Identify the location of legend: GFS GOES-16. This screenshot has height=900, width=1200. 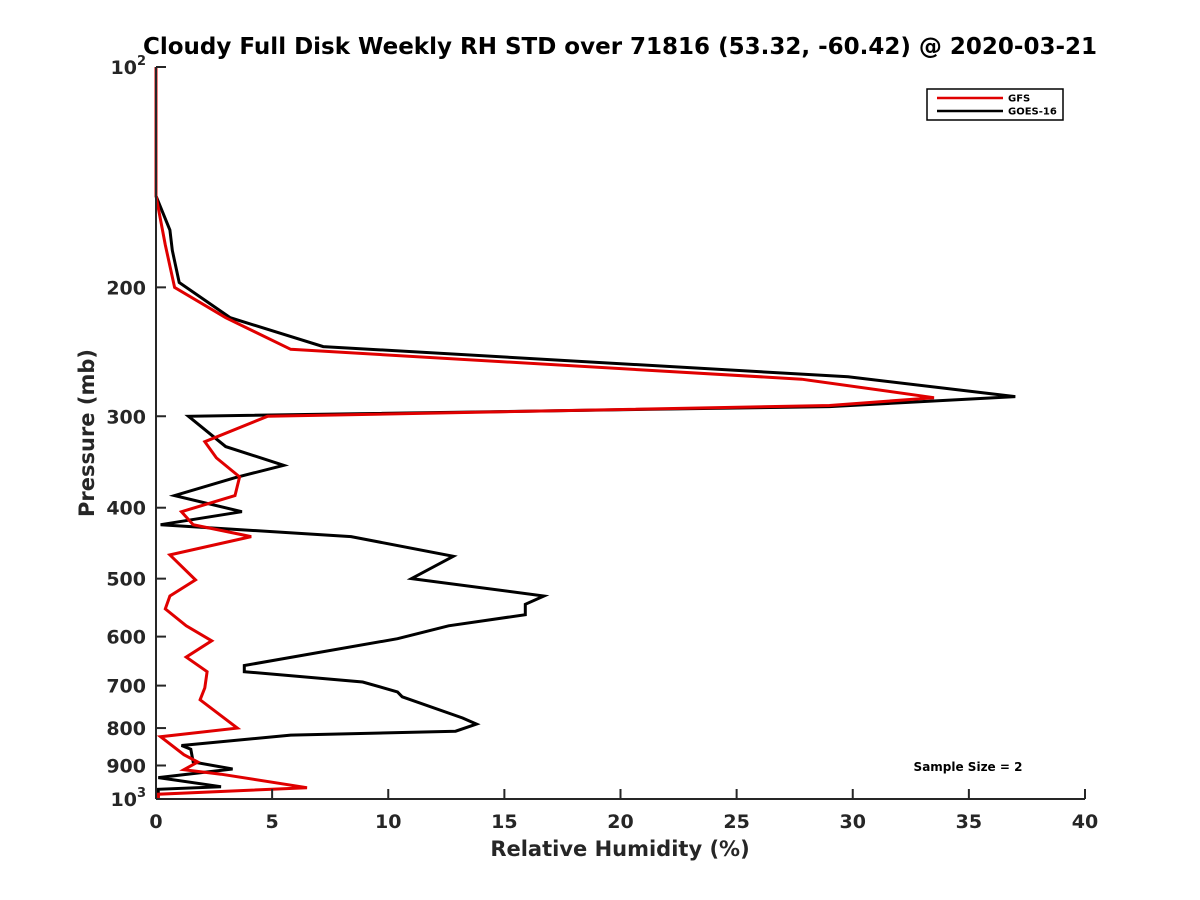
(995, 104).